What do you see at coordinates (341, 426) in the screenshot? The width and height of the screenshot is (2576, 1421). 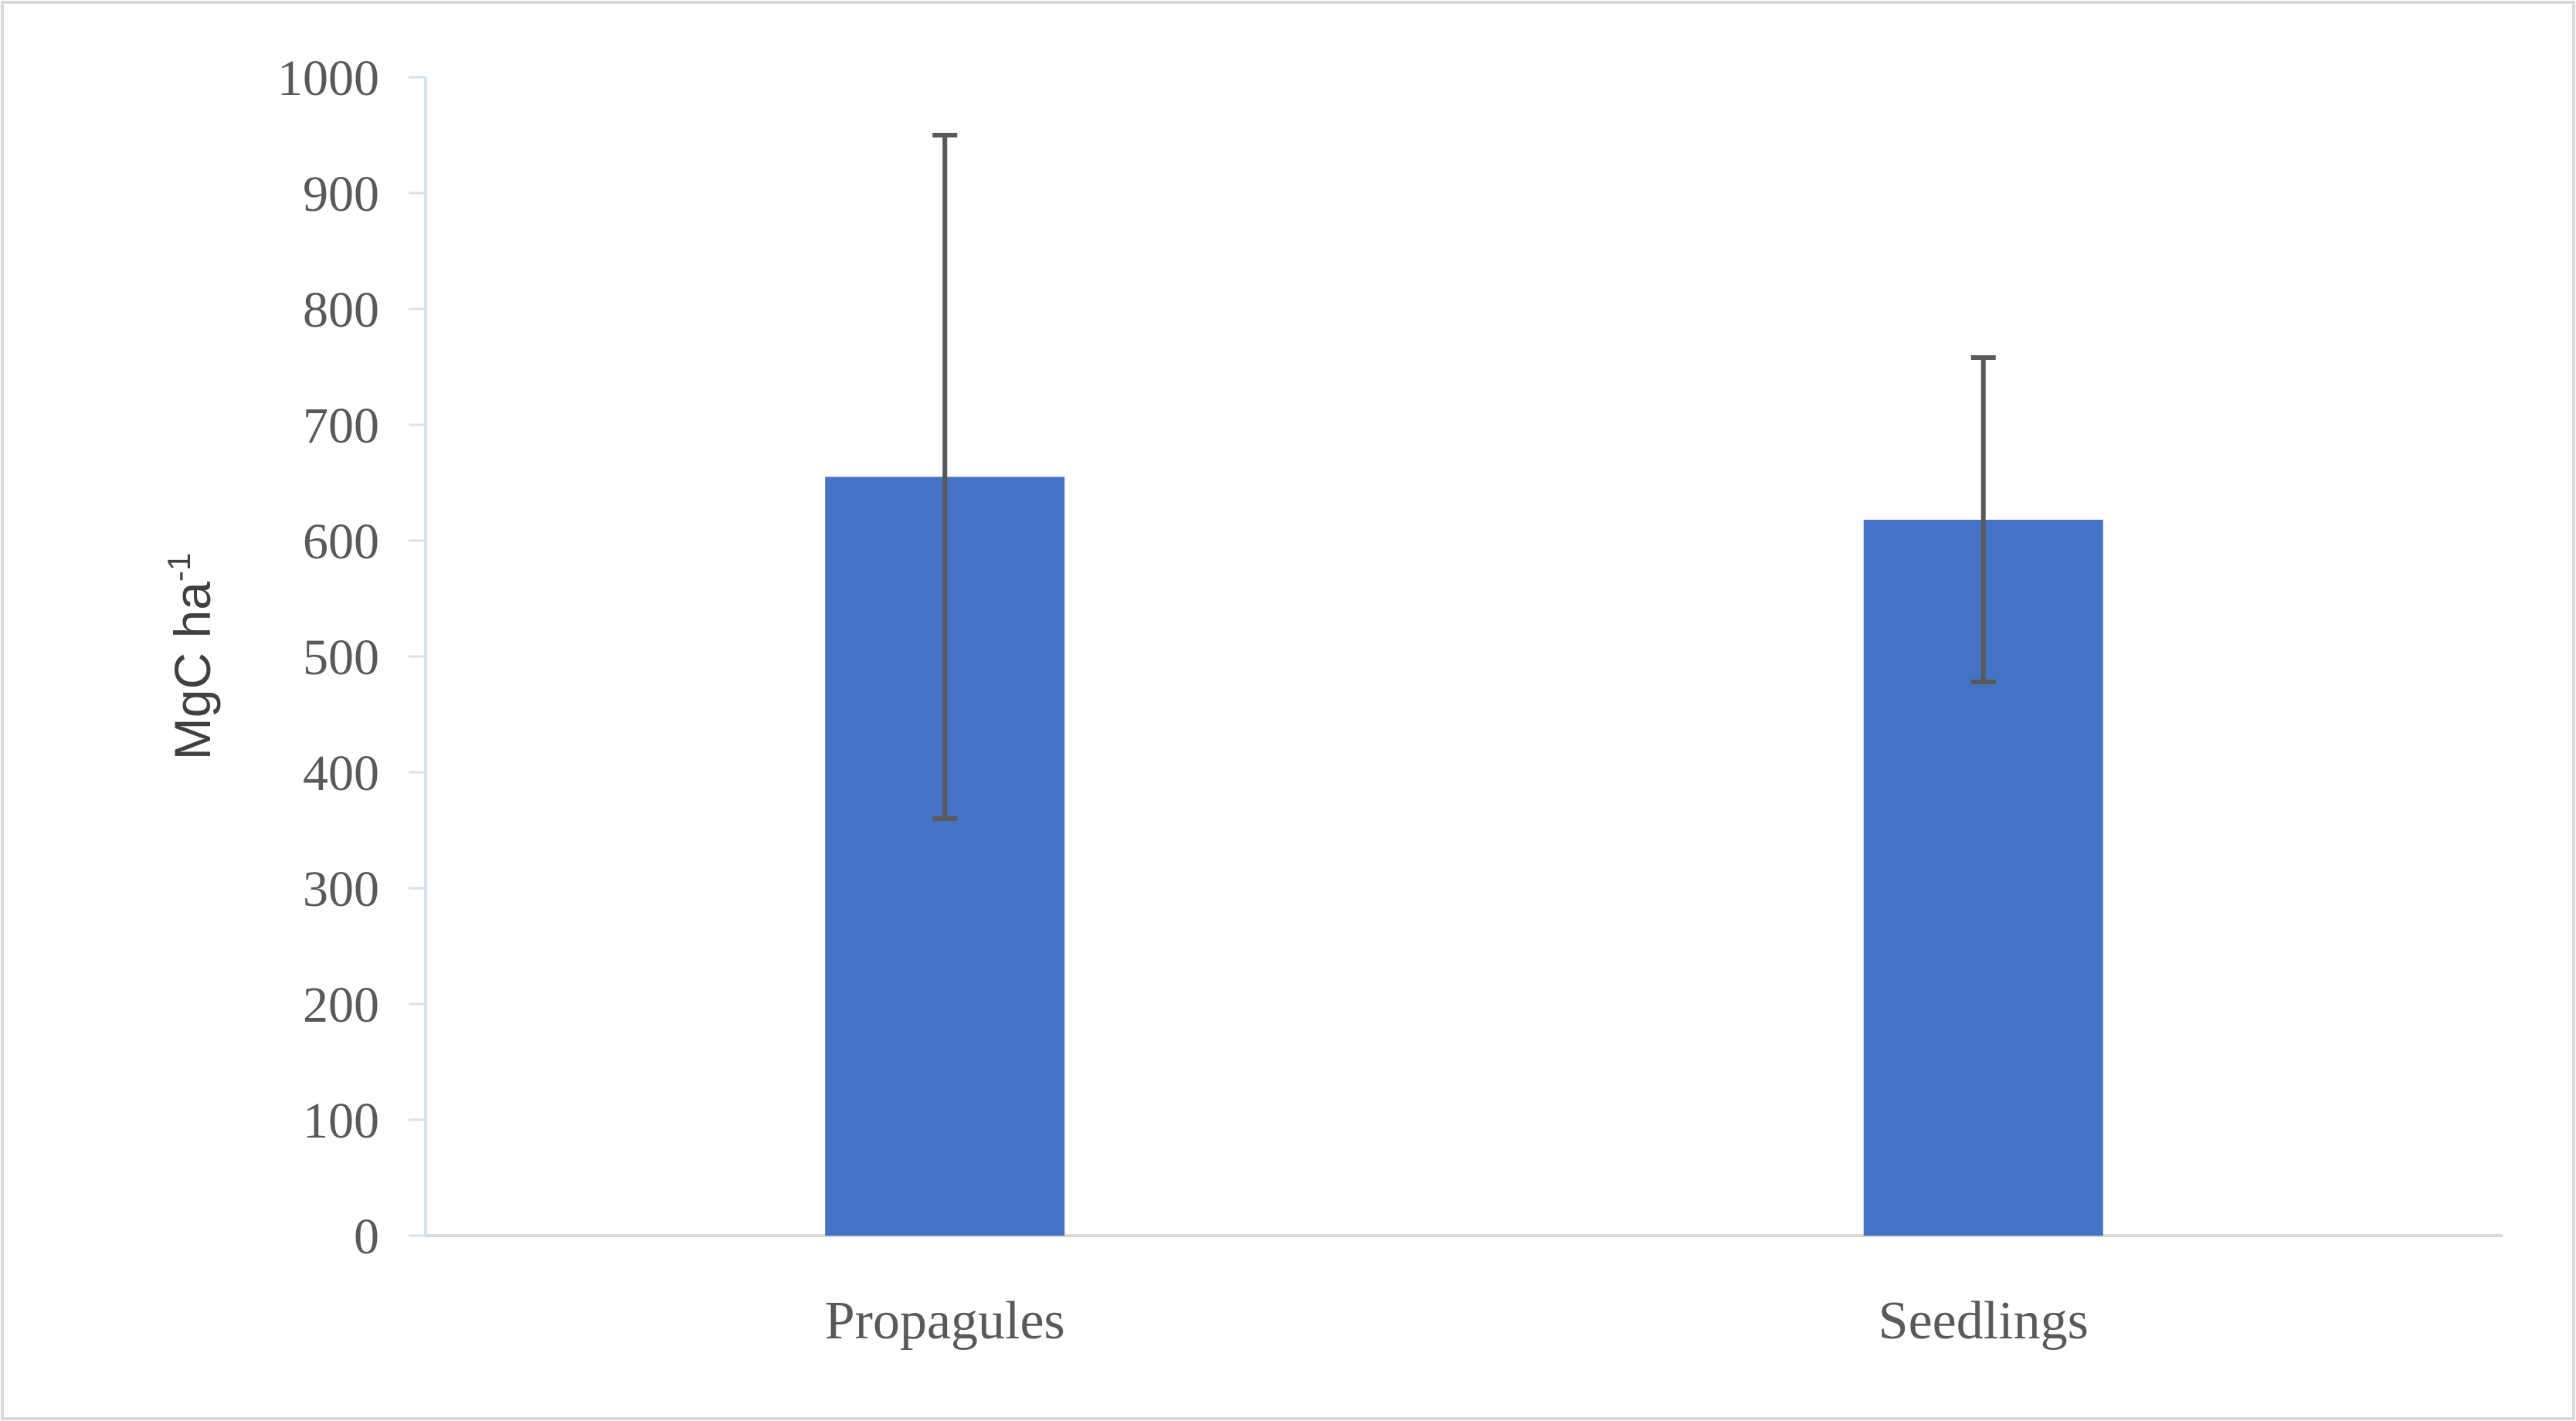 I see `y-tick-label: 700` at bounding box center [341, 426].